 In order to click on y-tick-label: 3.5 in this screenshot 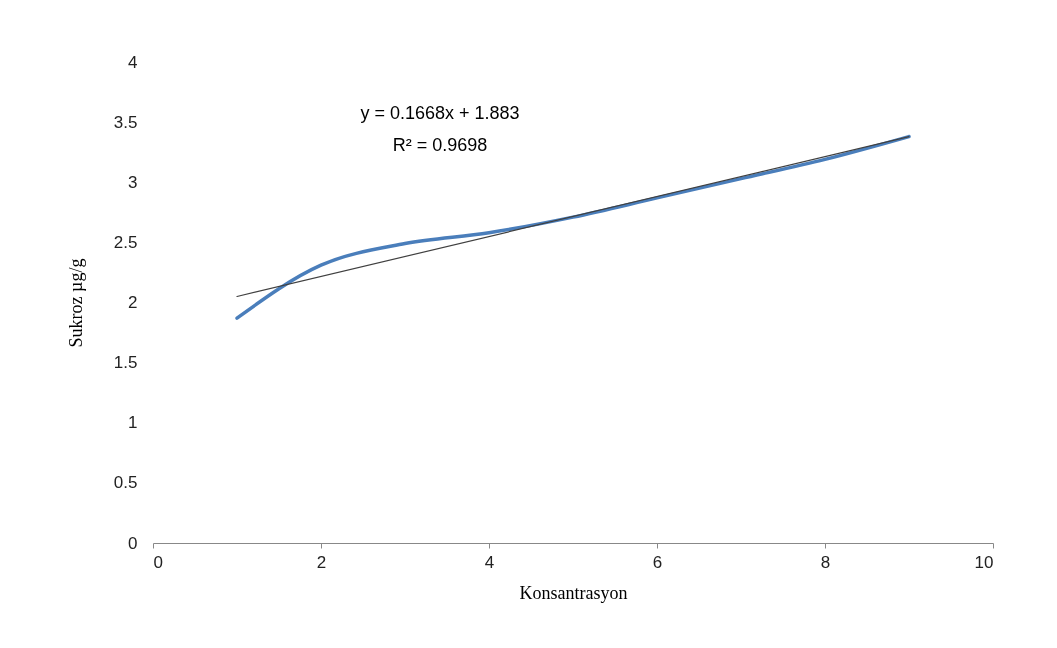, I will do `click(125, 122)`.